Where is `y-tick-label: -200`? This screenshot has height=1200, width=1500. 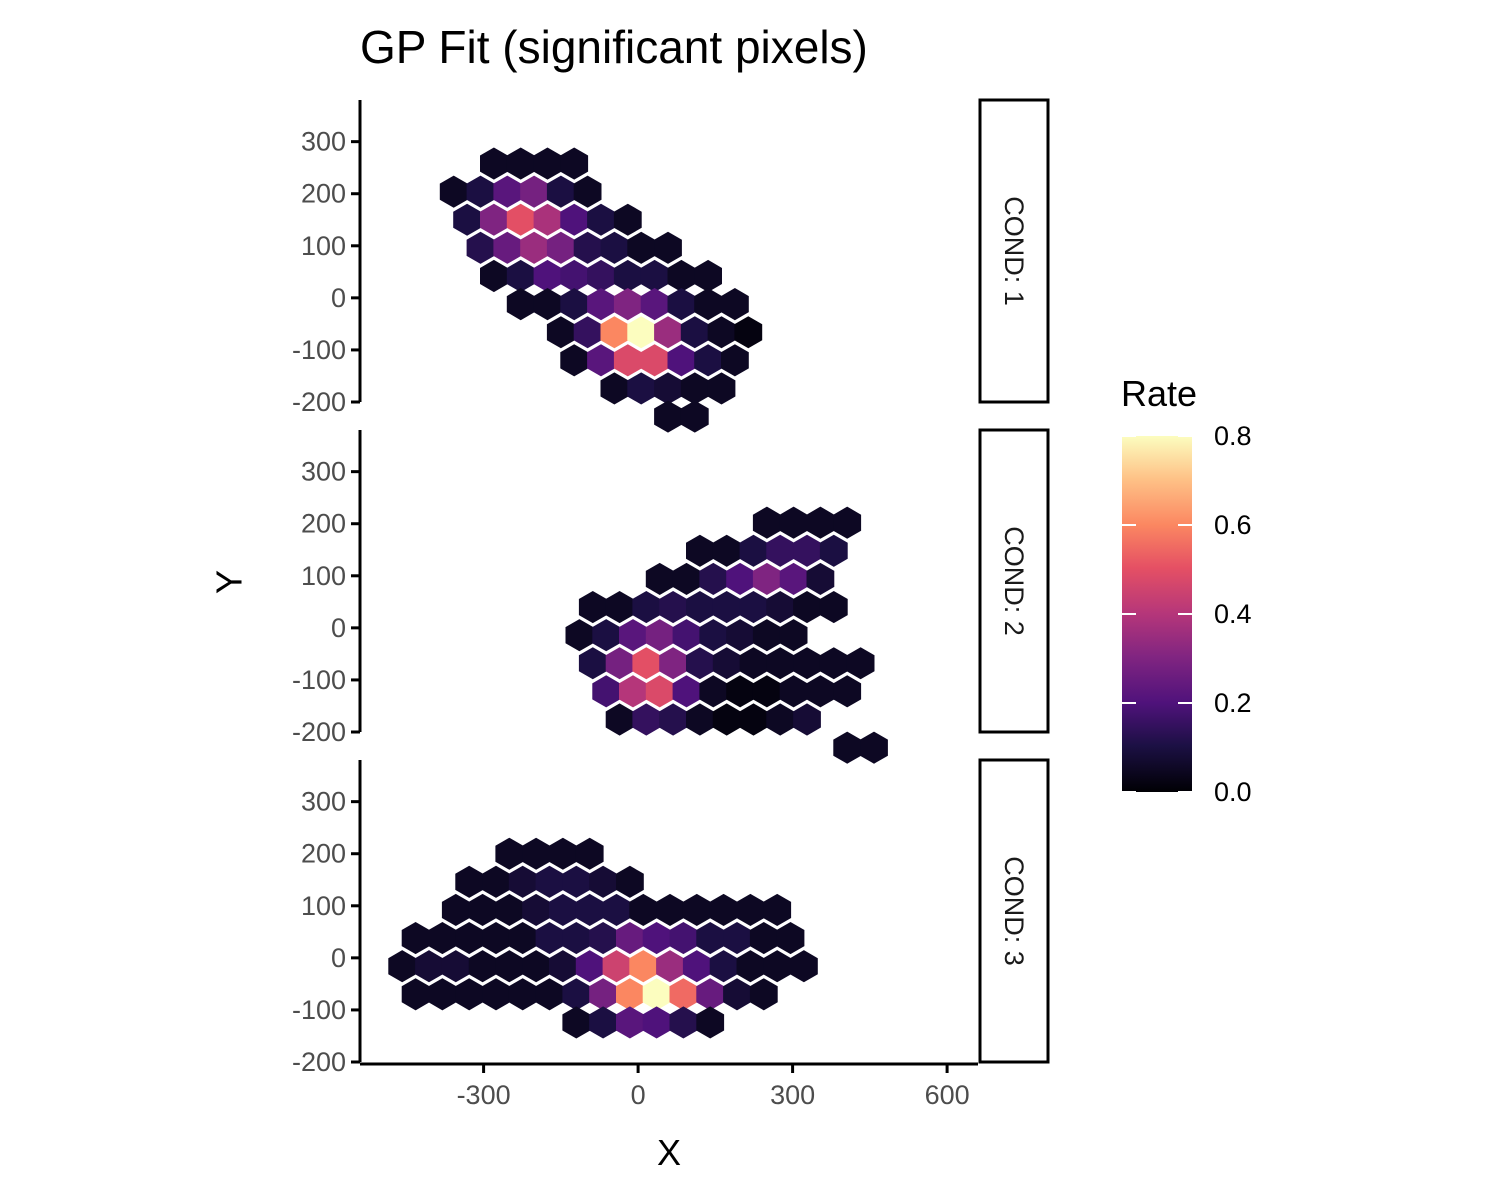
y-tick-label: -200 is located at coordinates (319, 732).